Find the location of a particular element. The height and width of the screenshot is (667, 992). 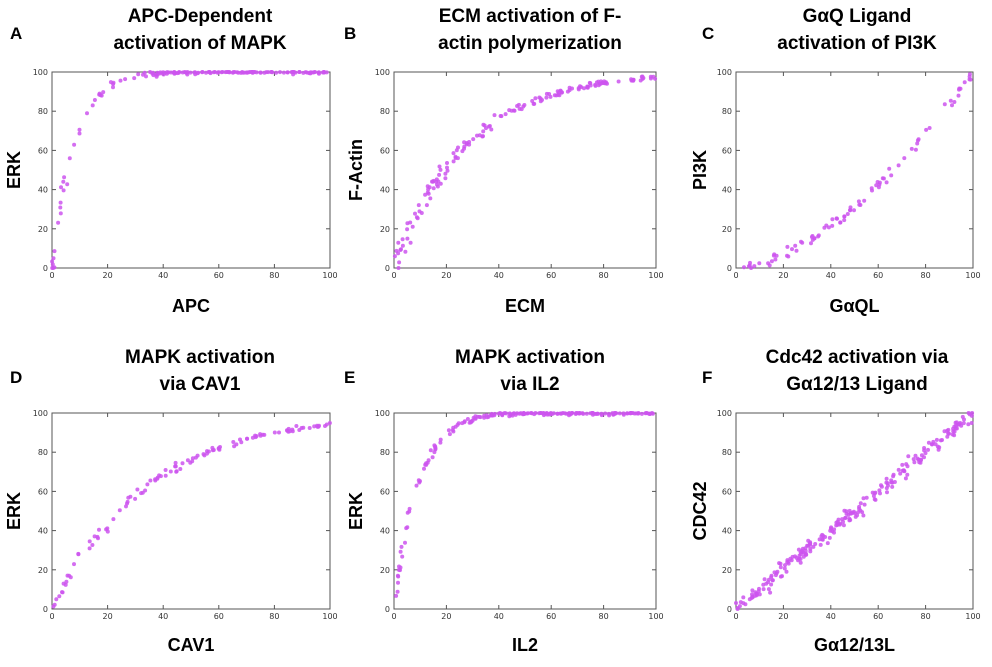

y-tick-label: 20 is located at coordinates (43, 229).